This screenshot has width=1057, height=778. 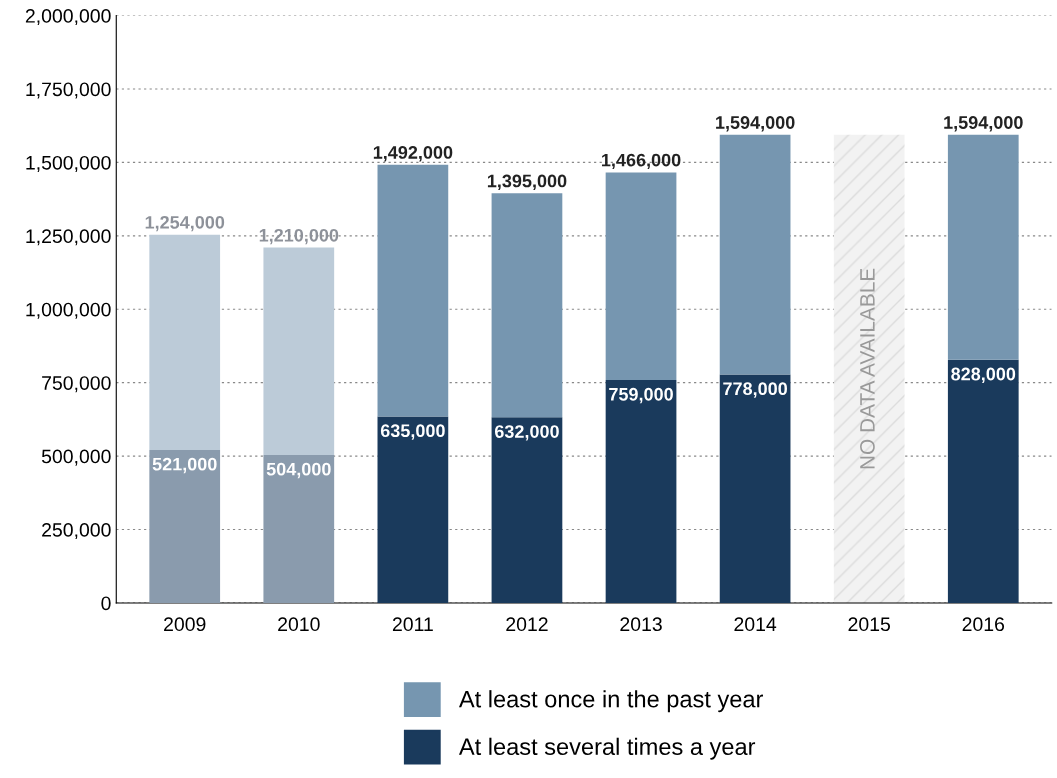 I want to click on y-tick-label: 250,000, so click(x=76, y=531).